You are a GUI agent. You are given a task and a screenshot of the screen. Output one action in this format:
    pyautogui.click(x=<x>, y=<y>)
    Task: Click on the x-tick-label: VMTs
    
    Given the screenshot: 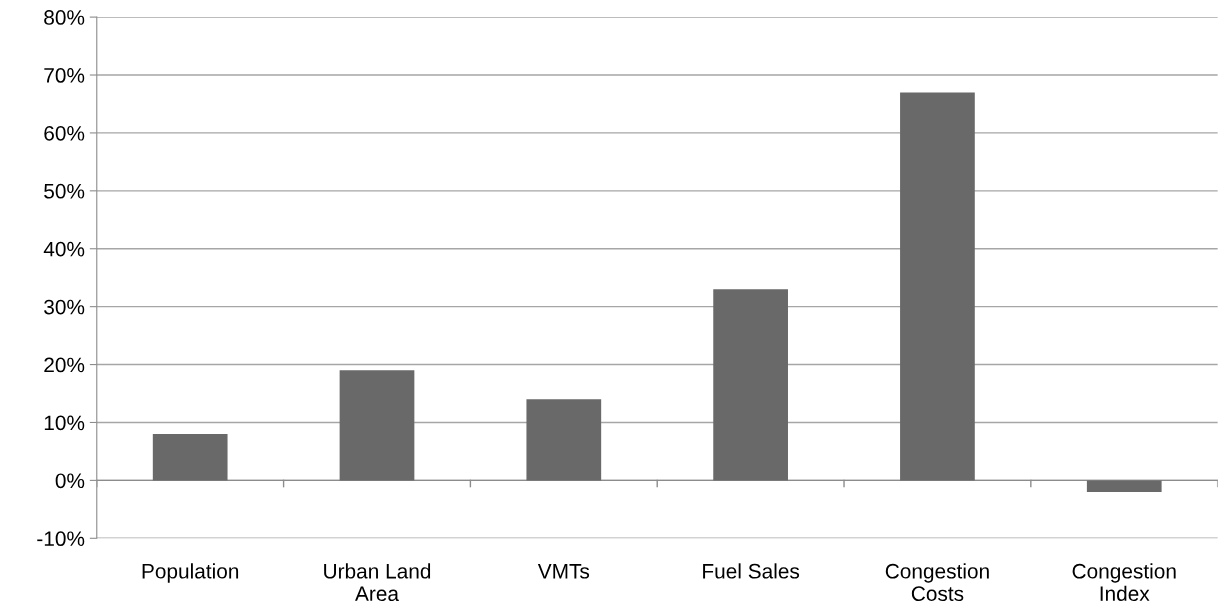 What is the action you would take?
    pyautogui.click(x=563, y=571)
    